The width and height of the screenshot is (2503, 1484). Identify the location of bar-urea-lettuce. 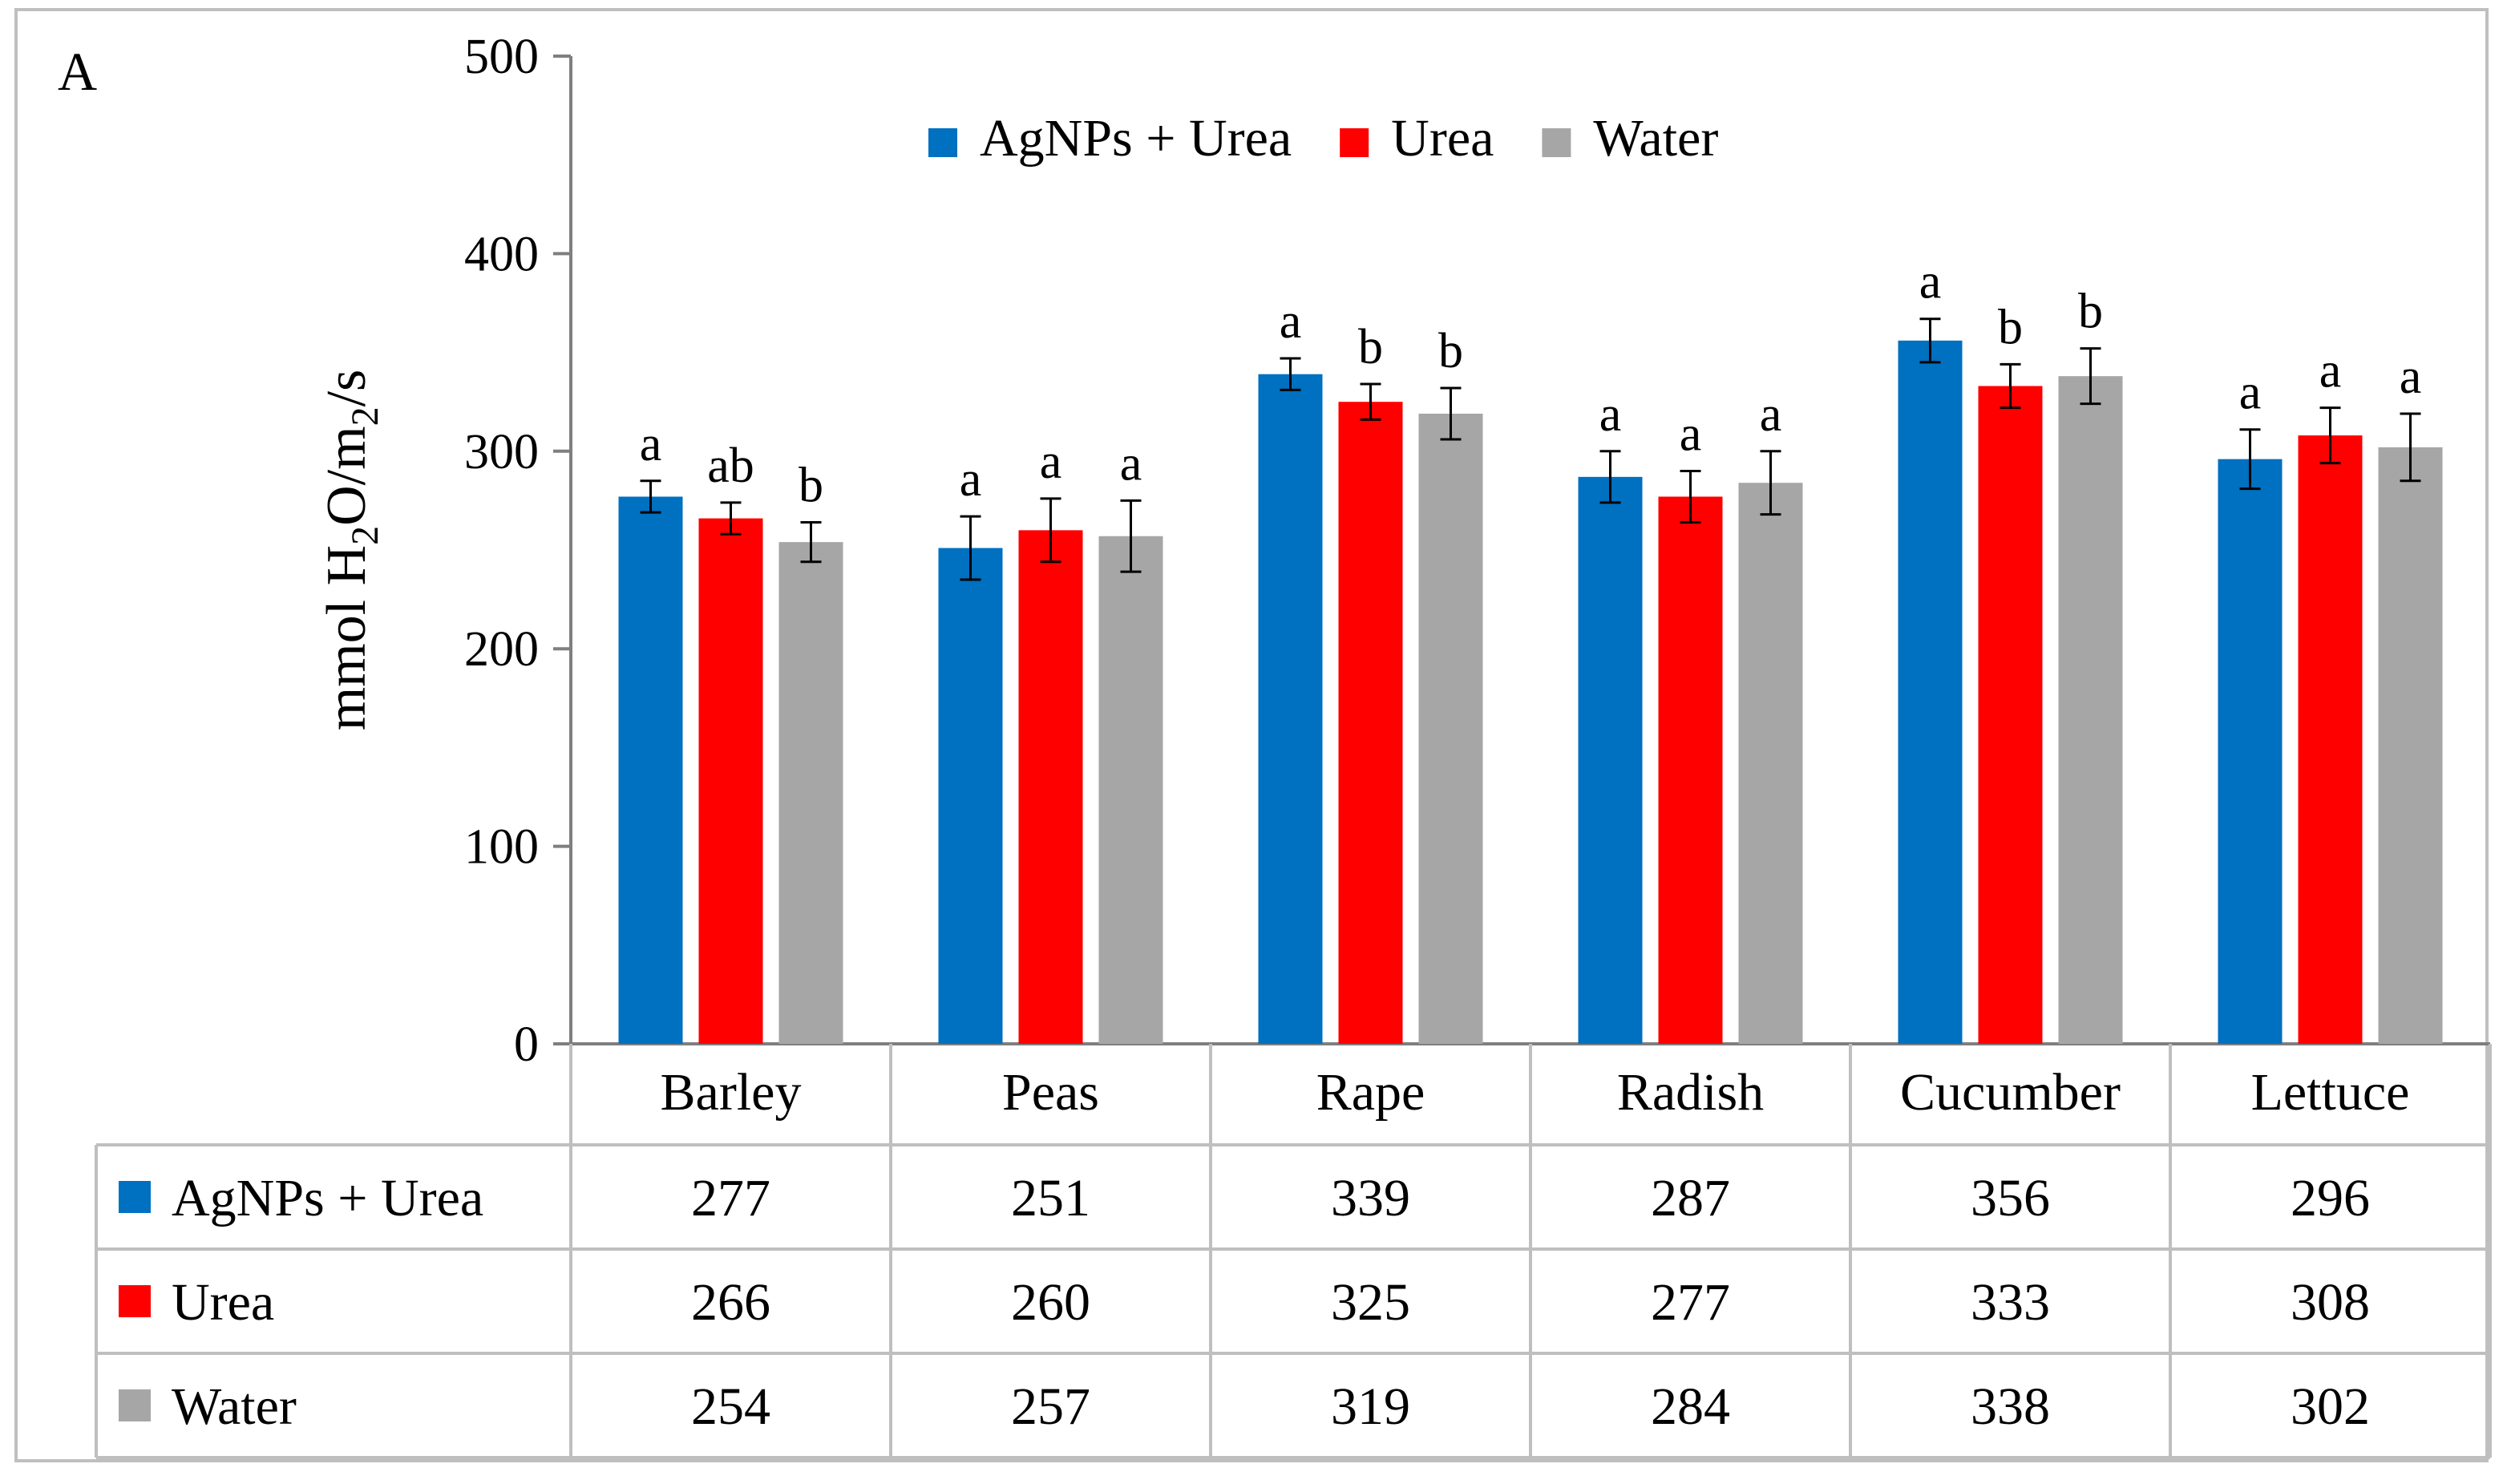
(2330, 739).